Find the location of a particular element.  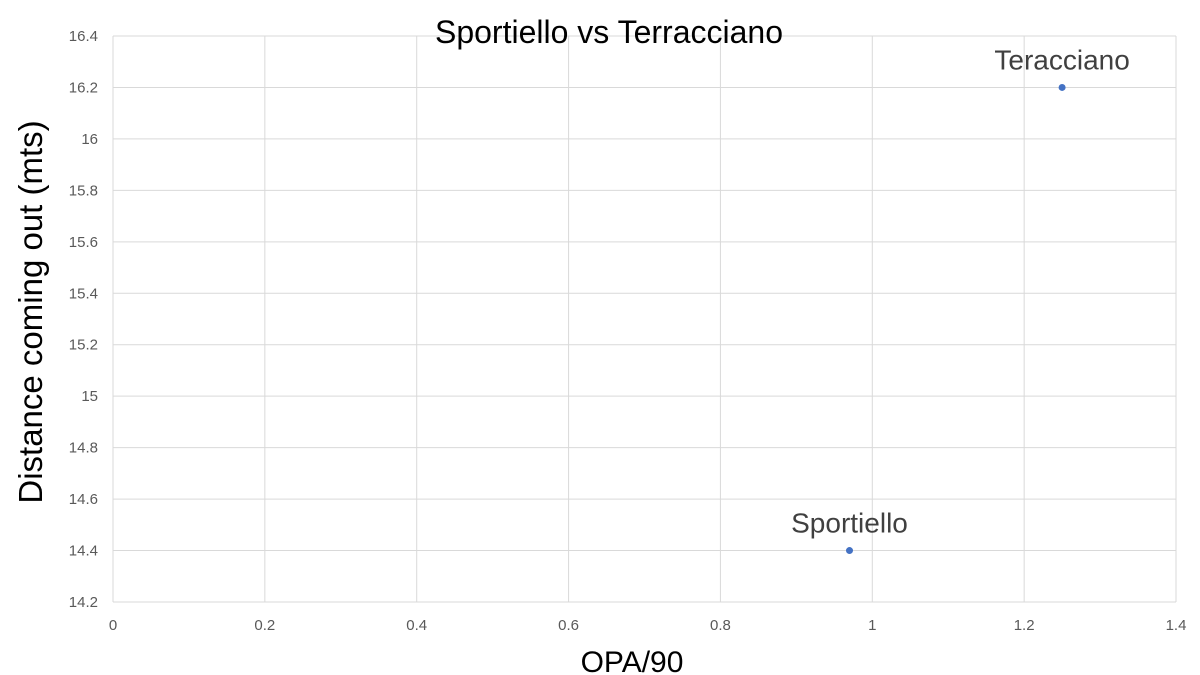

x-tick-label: 1.4 is located at coordinates (1176, 625).